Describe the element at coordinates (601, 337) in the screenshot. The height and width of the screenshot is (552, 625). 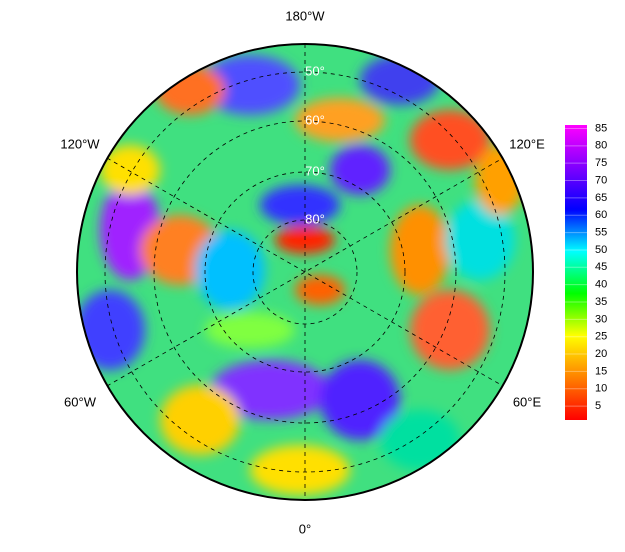
I see `colorbar-tick-label: 25` at that location.